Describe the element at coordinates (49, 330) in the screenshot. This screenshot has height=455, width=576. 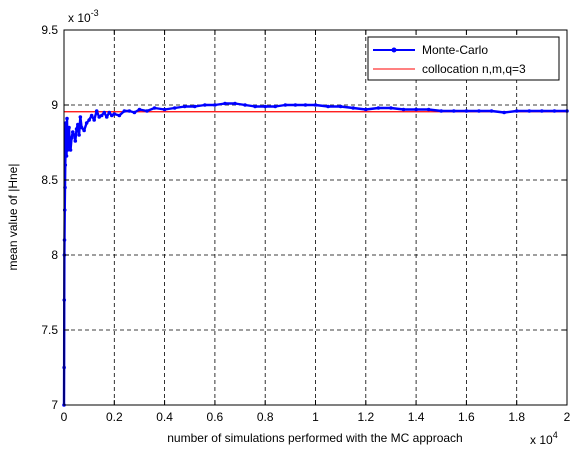
I see `y-tick-label: 7.5` at that location.